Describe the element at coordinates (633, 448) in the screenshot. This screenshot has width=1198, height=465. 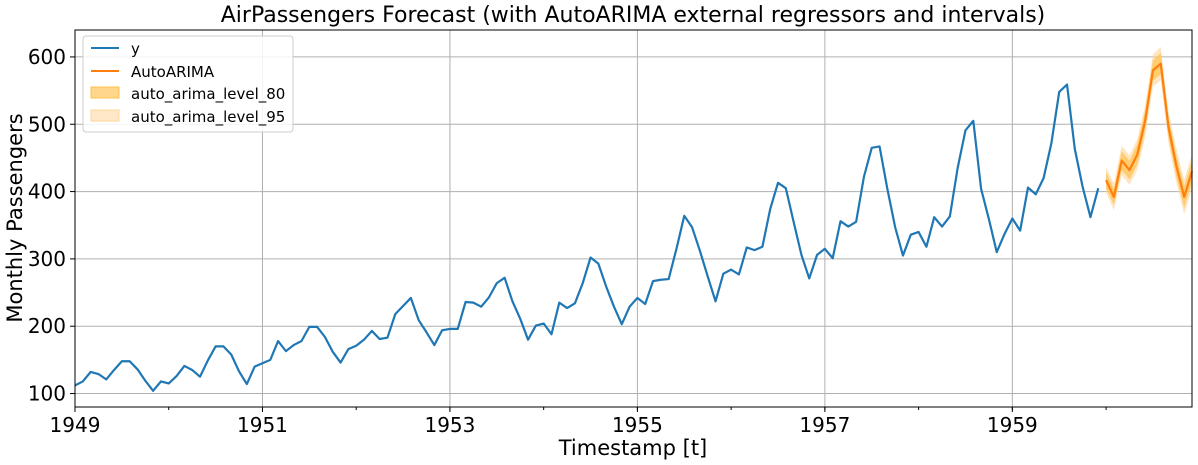
I see `x-axis-label: Timestamp [t]` at that location.